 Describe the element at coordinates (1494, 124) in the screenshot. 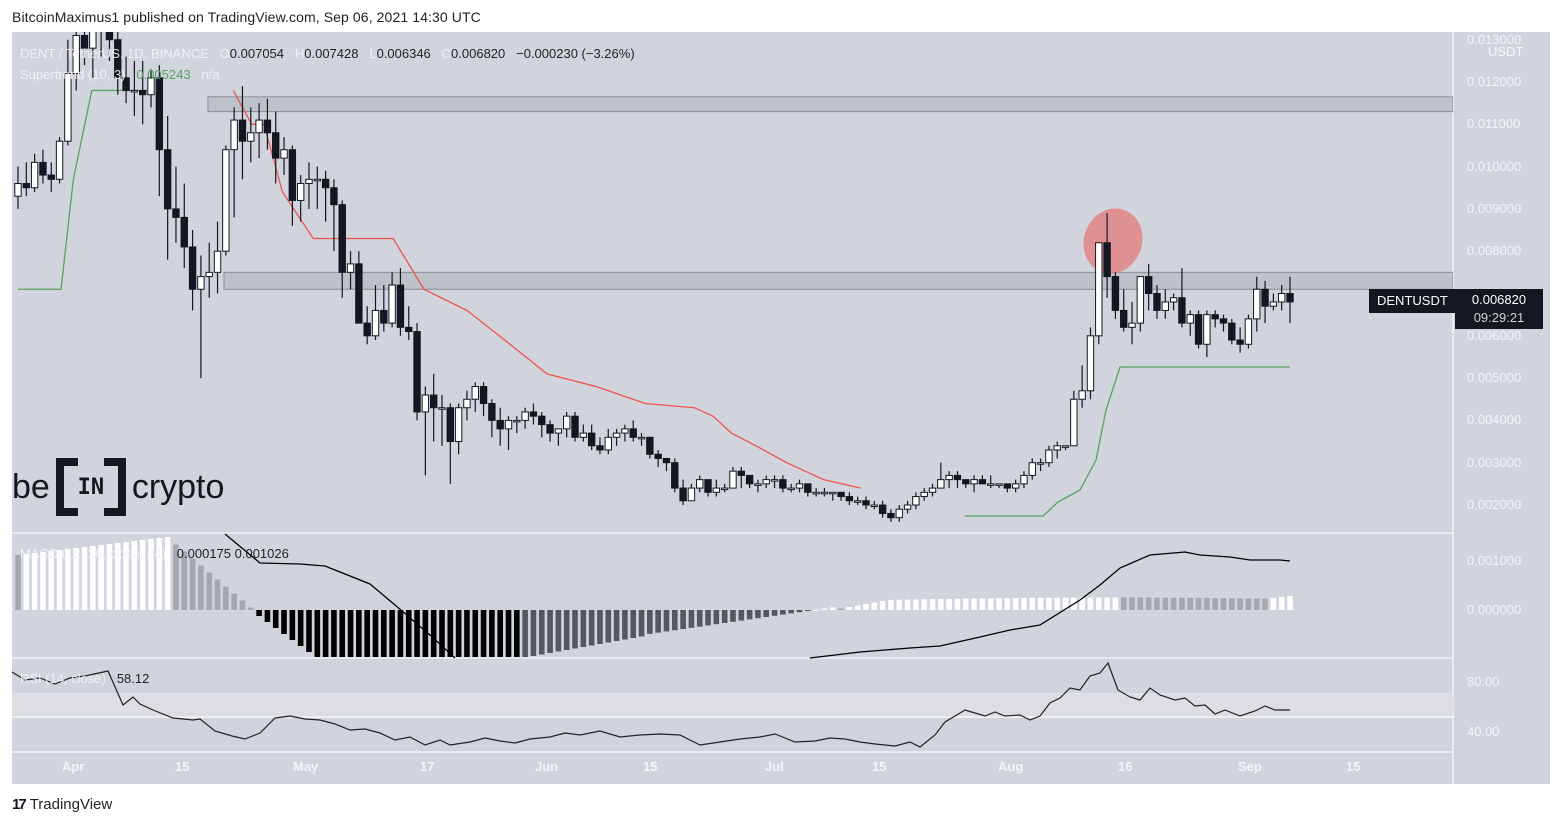

I see `price-tick-label: 0.011000` at that location.